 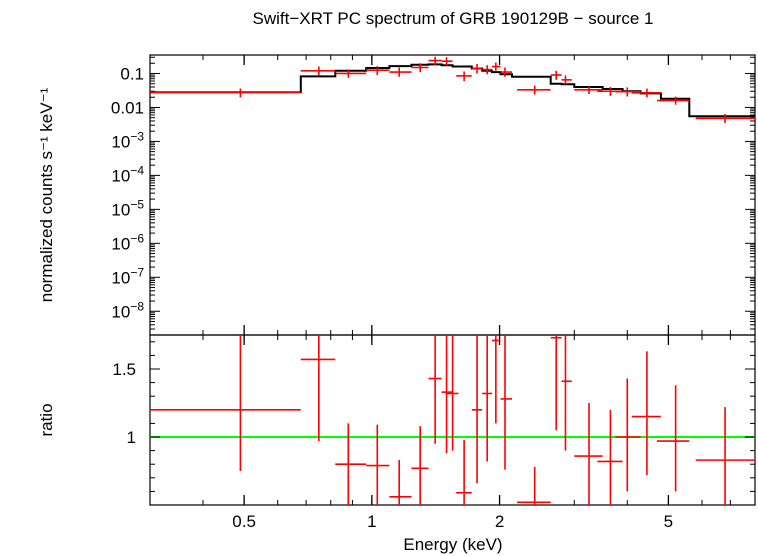 I want to click on y-tick-label: 1, so click(x=131, y=437).